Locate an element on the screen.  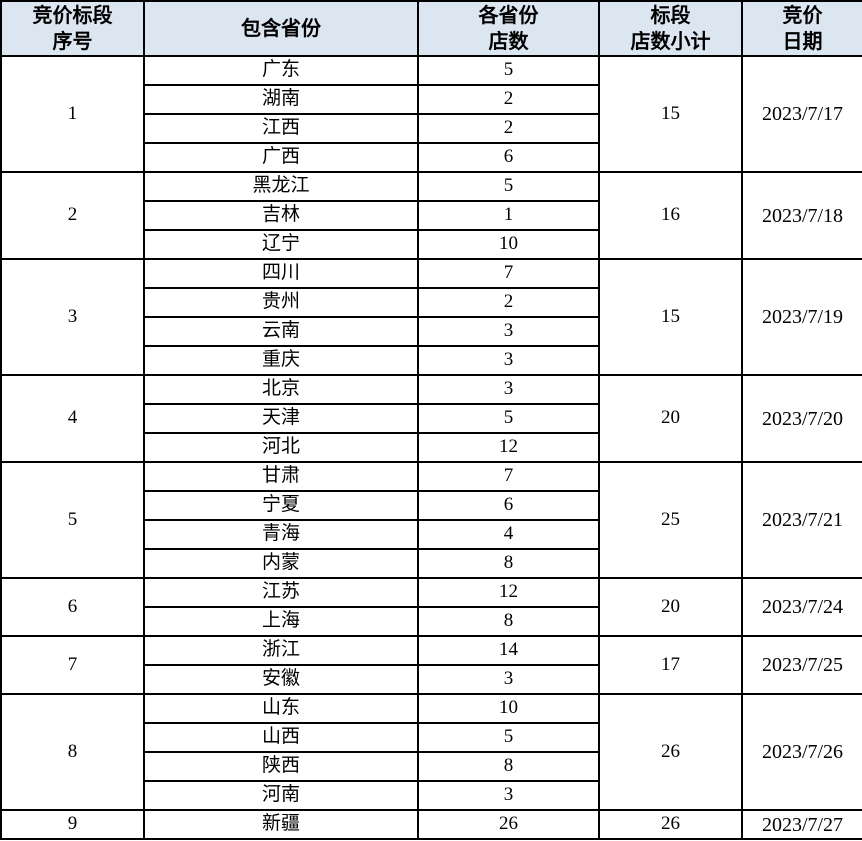
table-row: 内蒙 8 is located at coordinates (431, 563).